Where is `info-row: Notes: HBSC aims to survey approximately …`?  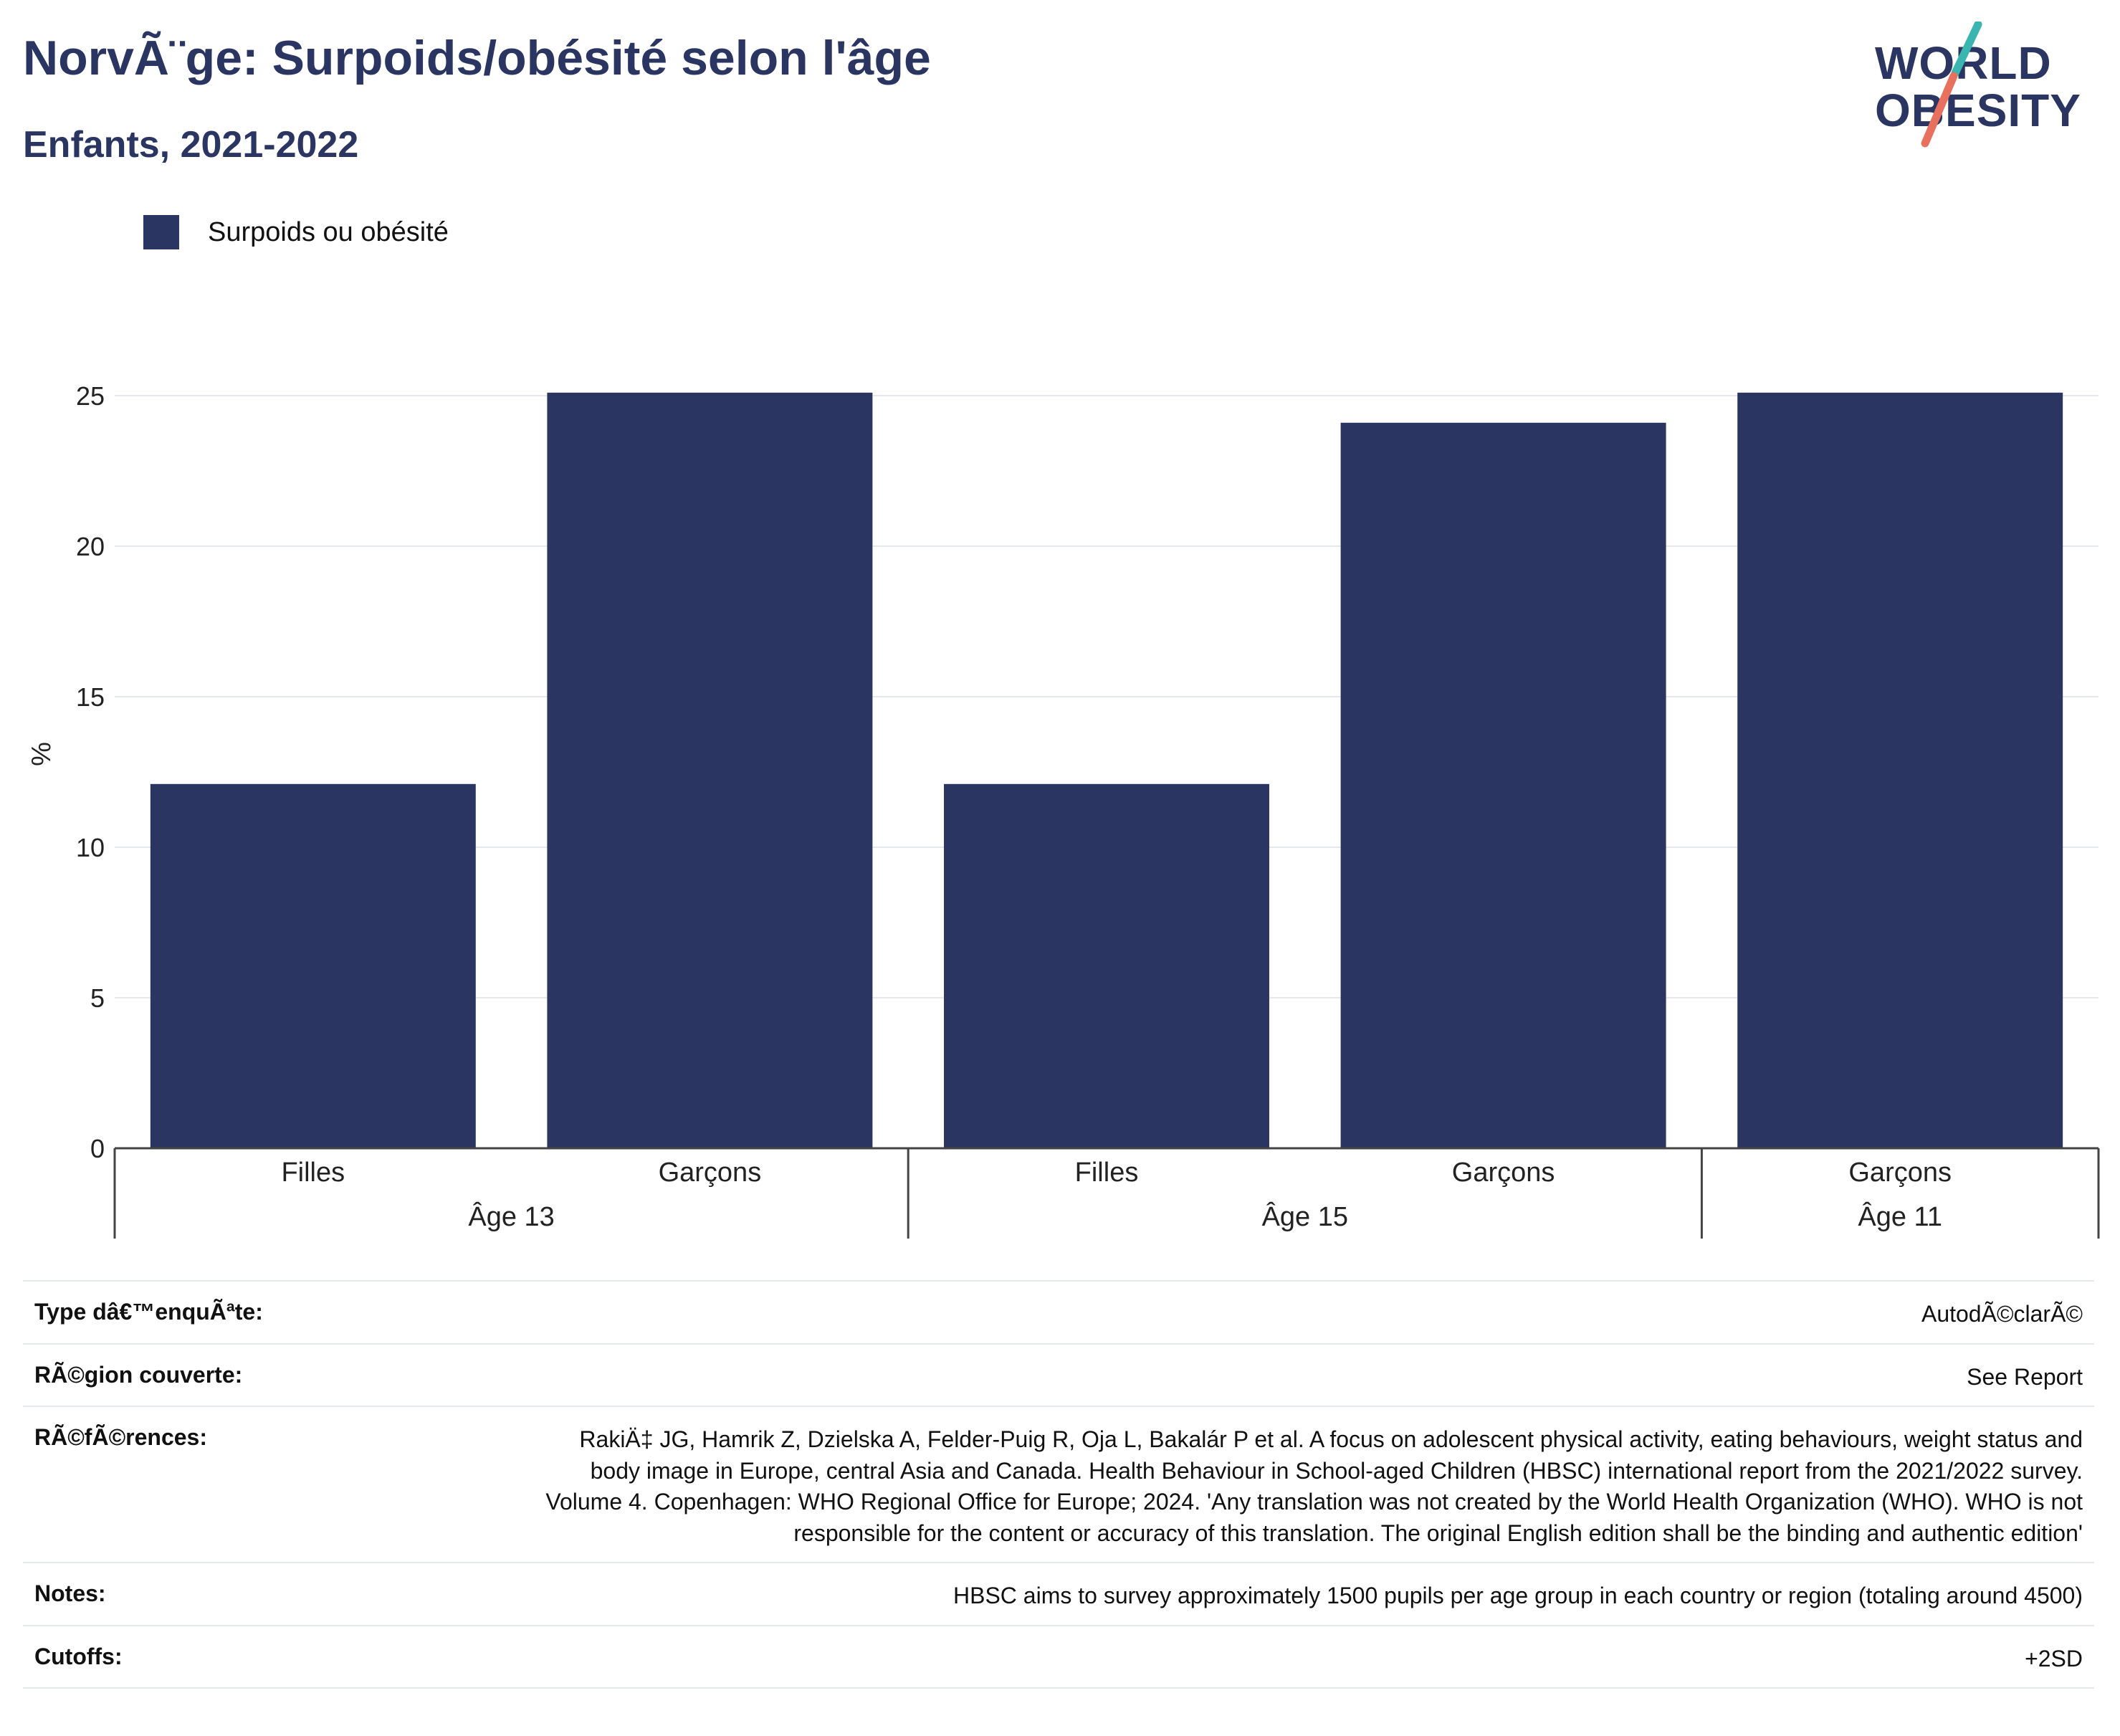
info-row: Notes: HBSC aims to survey approximately … is located at coordinates (1058, 1593).